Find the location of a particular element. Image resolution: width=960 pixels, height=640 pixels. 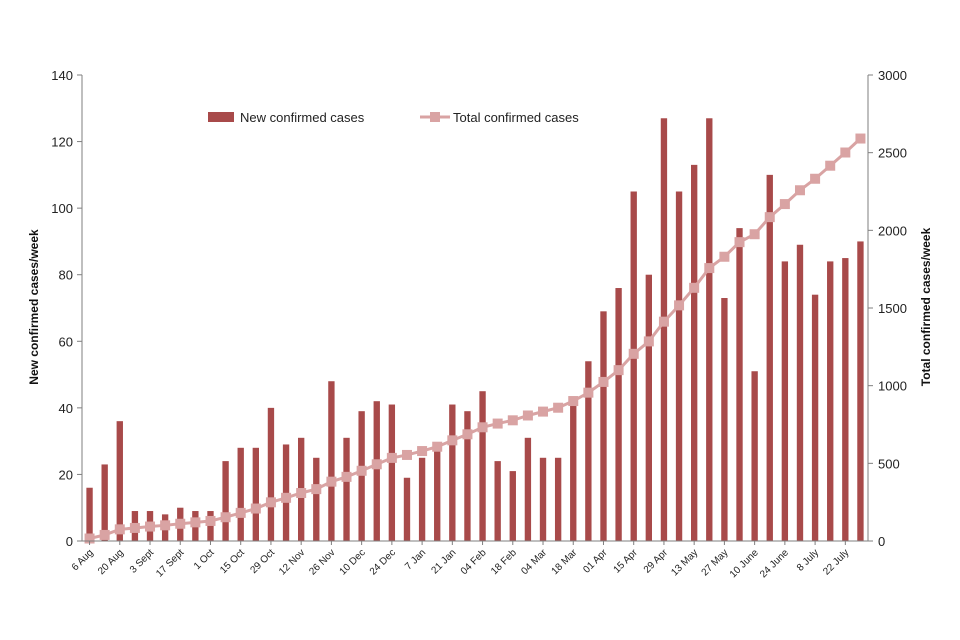

x-tick-label: 29 Oct is located at coordinates (262, 561).